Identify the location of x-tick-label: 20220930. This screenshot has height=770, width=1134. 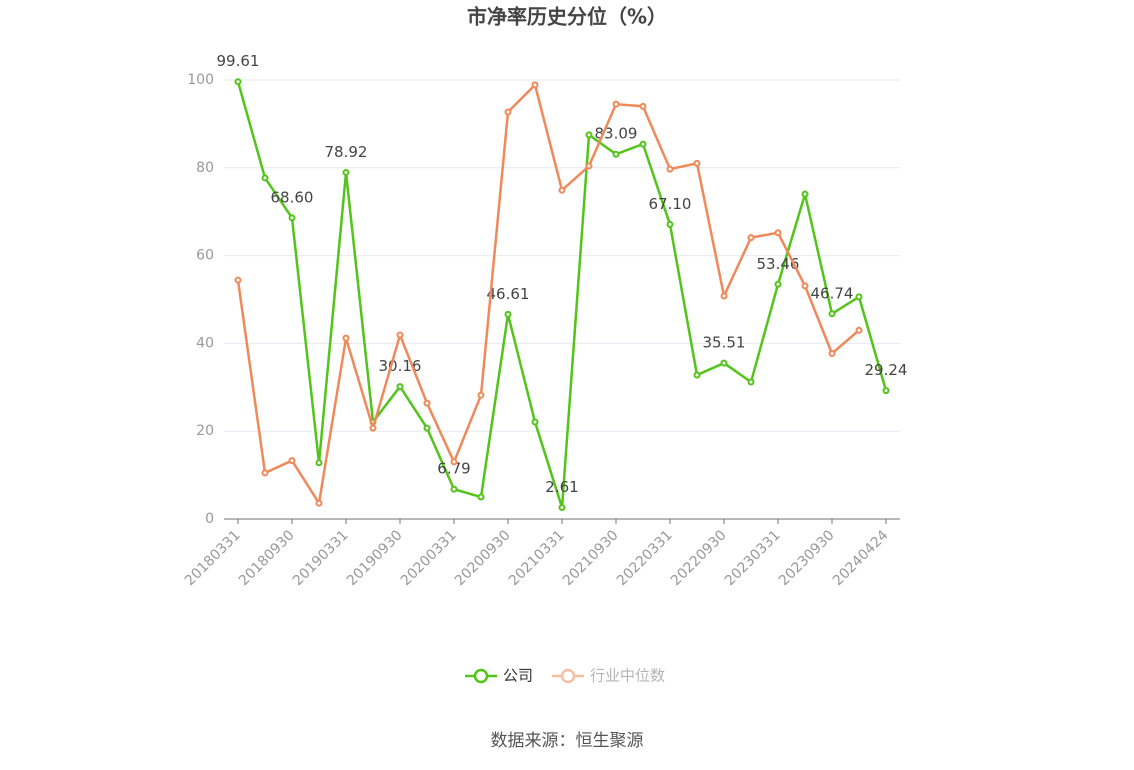
(699, 558).